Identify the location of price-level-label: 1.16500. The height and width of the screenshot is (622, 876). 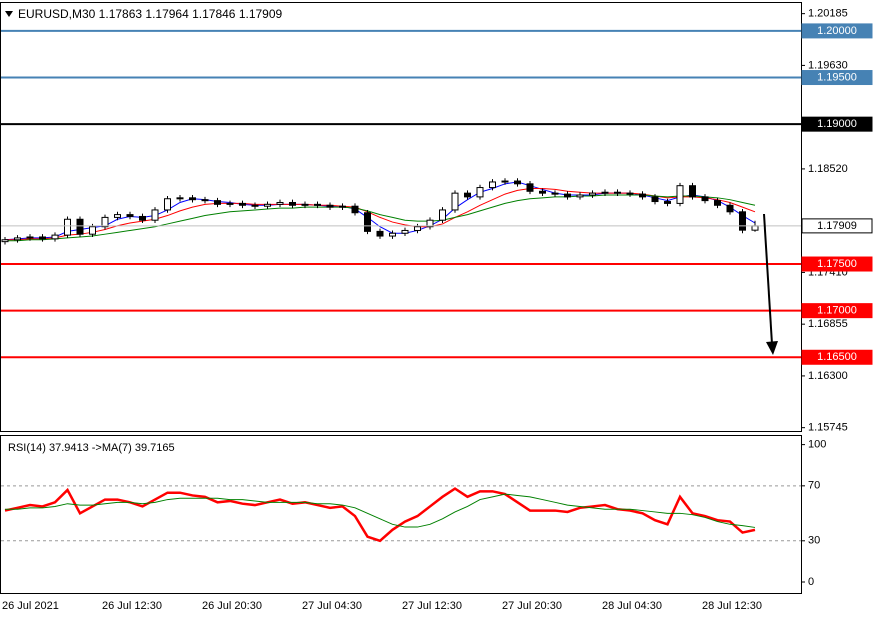
(837, 357).